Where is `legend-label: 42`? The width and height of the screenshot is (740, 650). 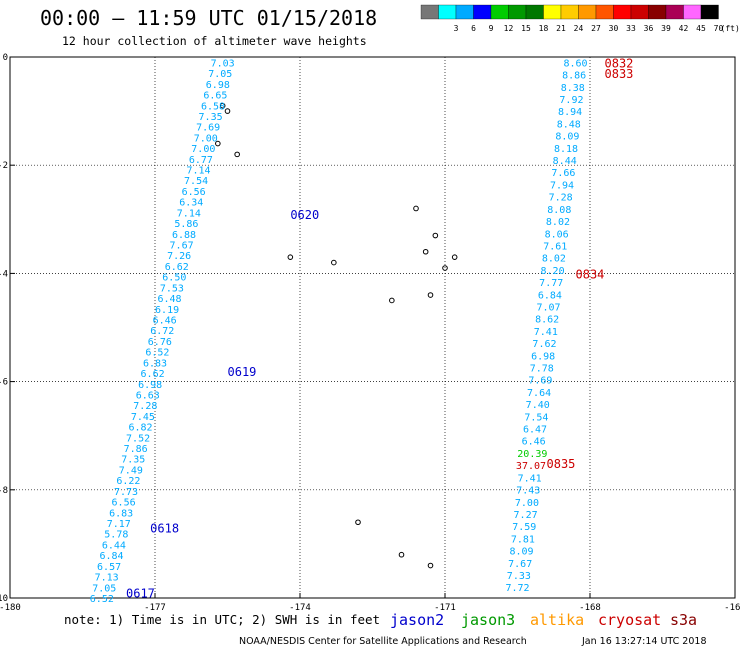 legend-label: 42 is located at coordinates (684, 28).